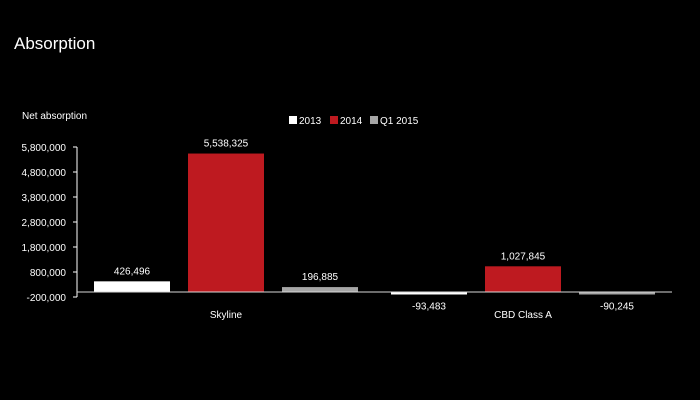 The width and height of the screenshot is (700, 400). I want to click on category-label: CBD Class A, so click(523, 315).